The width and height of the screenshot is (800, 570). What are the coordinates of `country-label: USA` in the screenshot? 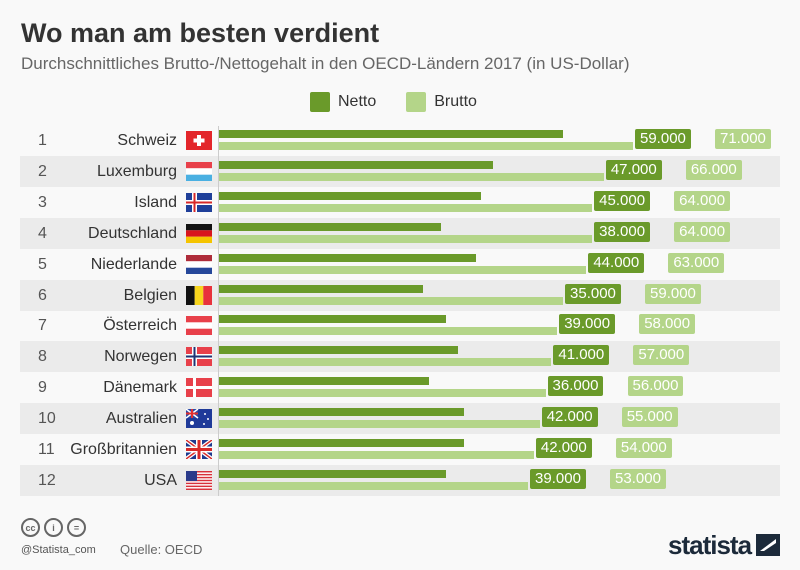 It's located at (160, 480).